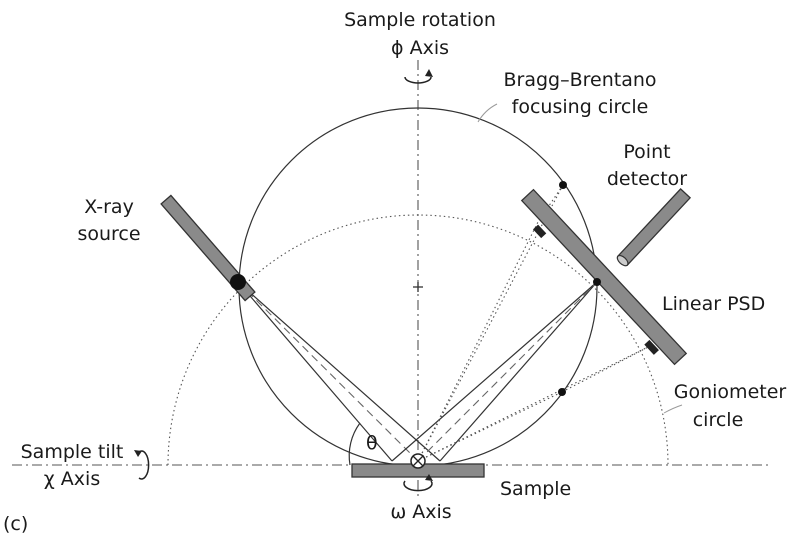 This screenshot has height=537, width=807. Describe the element at coordinates (108, 234) in the screenshot. I see `xray-source-label-2: source` at that location.